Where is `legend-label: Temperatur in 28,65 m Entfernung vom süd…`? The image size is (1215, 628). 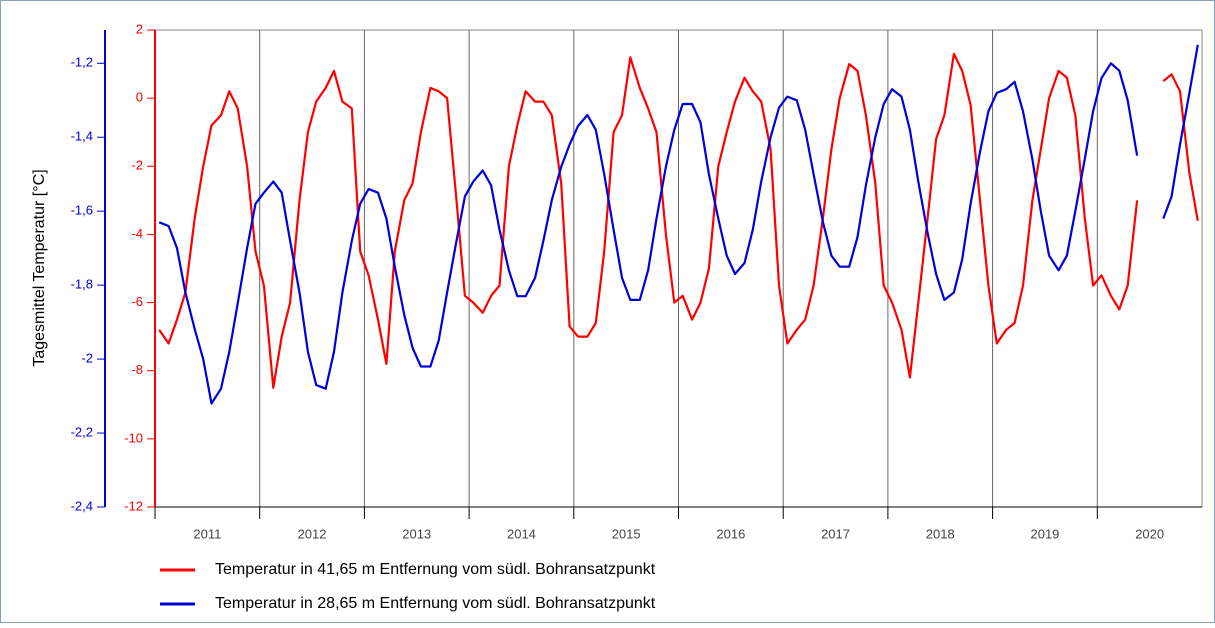 legend-label: Temperatur in 28,65 m Entfernung vom süd… is located at coordinates (435, 603).